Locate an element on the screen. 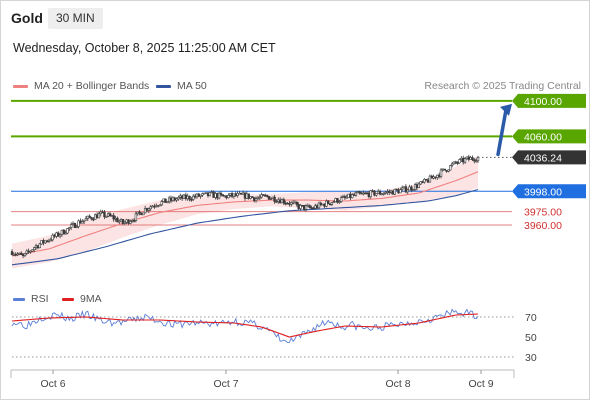 Image resolution: width=590 pixels, height=400 pixels. level-tag-3998.00 is located at coordinates (549, 191).